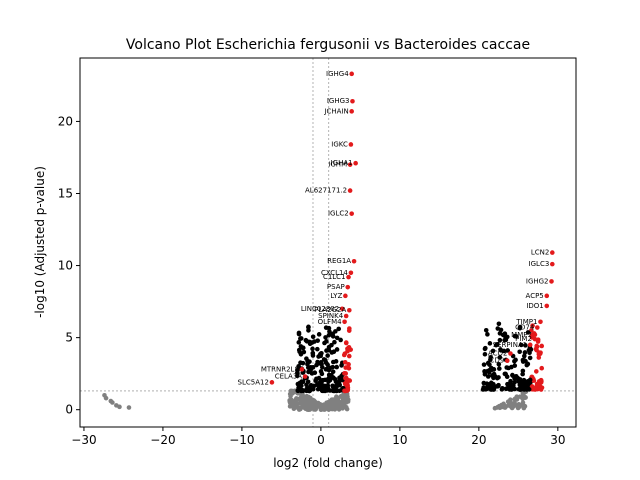 Image resolution: width=640 pixels, height=480 pixels. I want to click on y-tick-label: 10, so click(65, 266).